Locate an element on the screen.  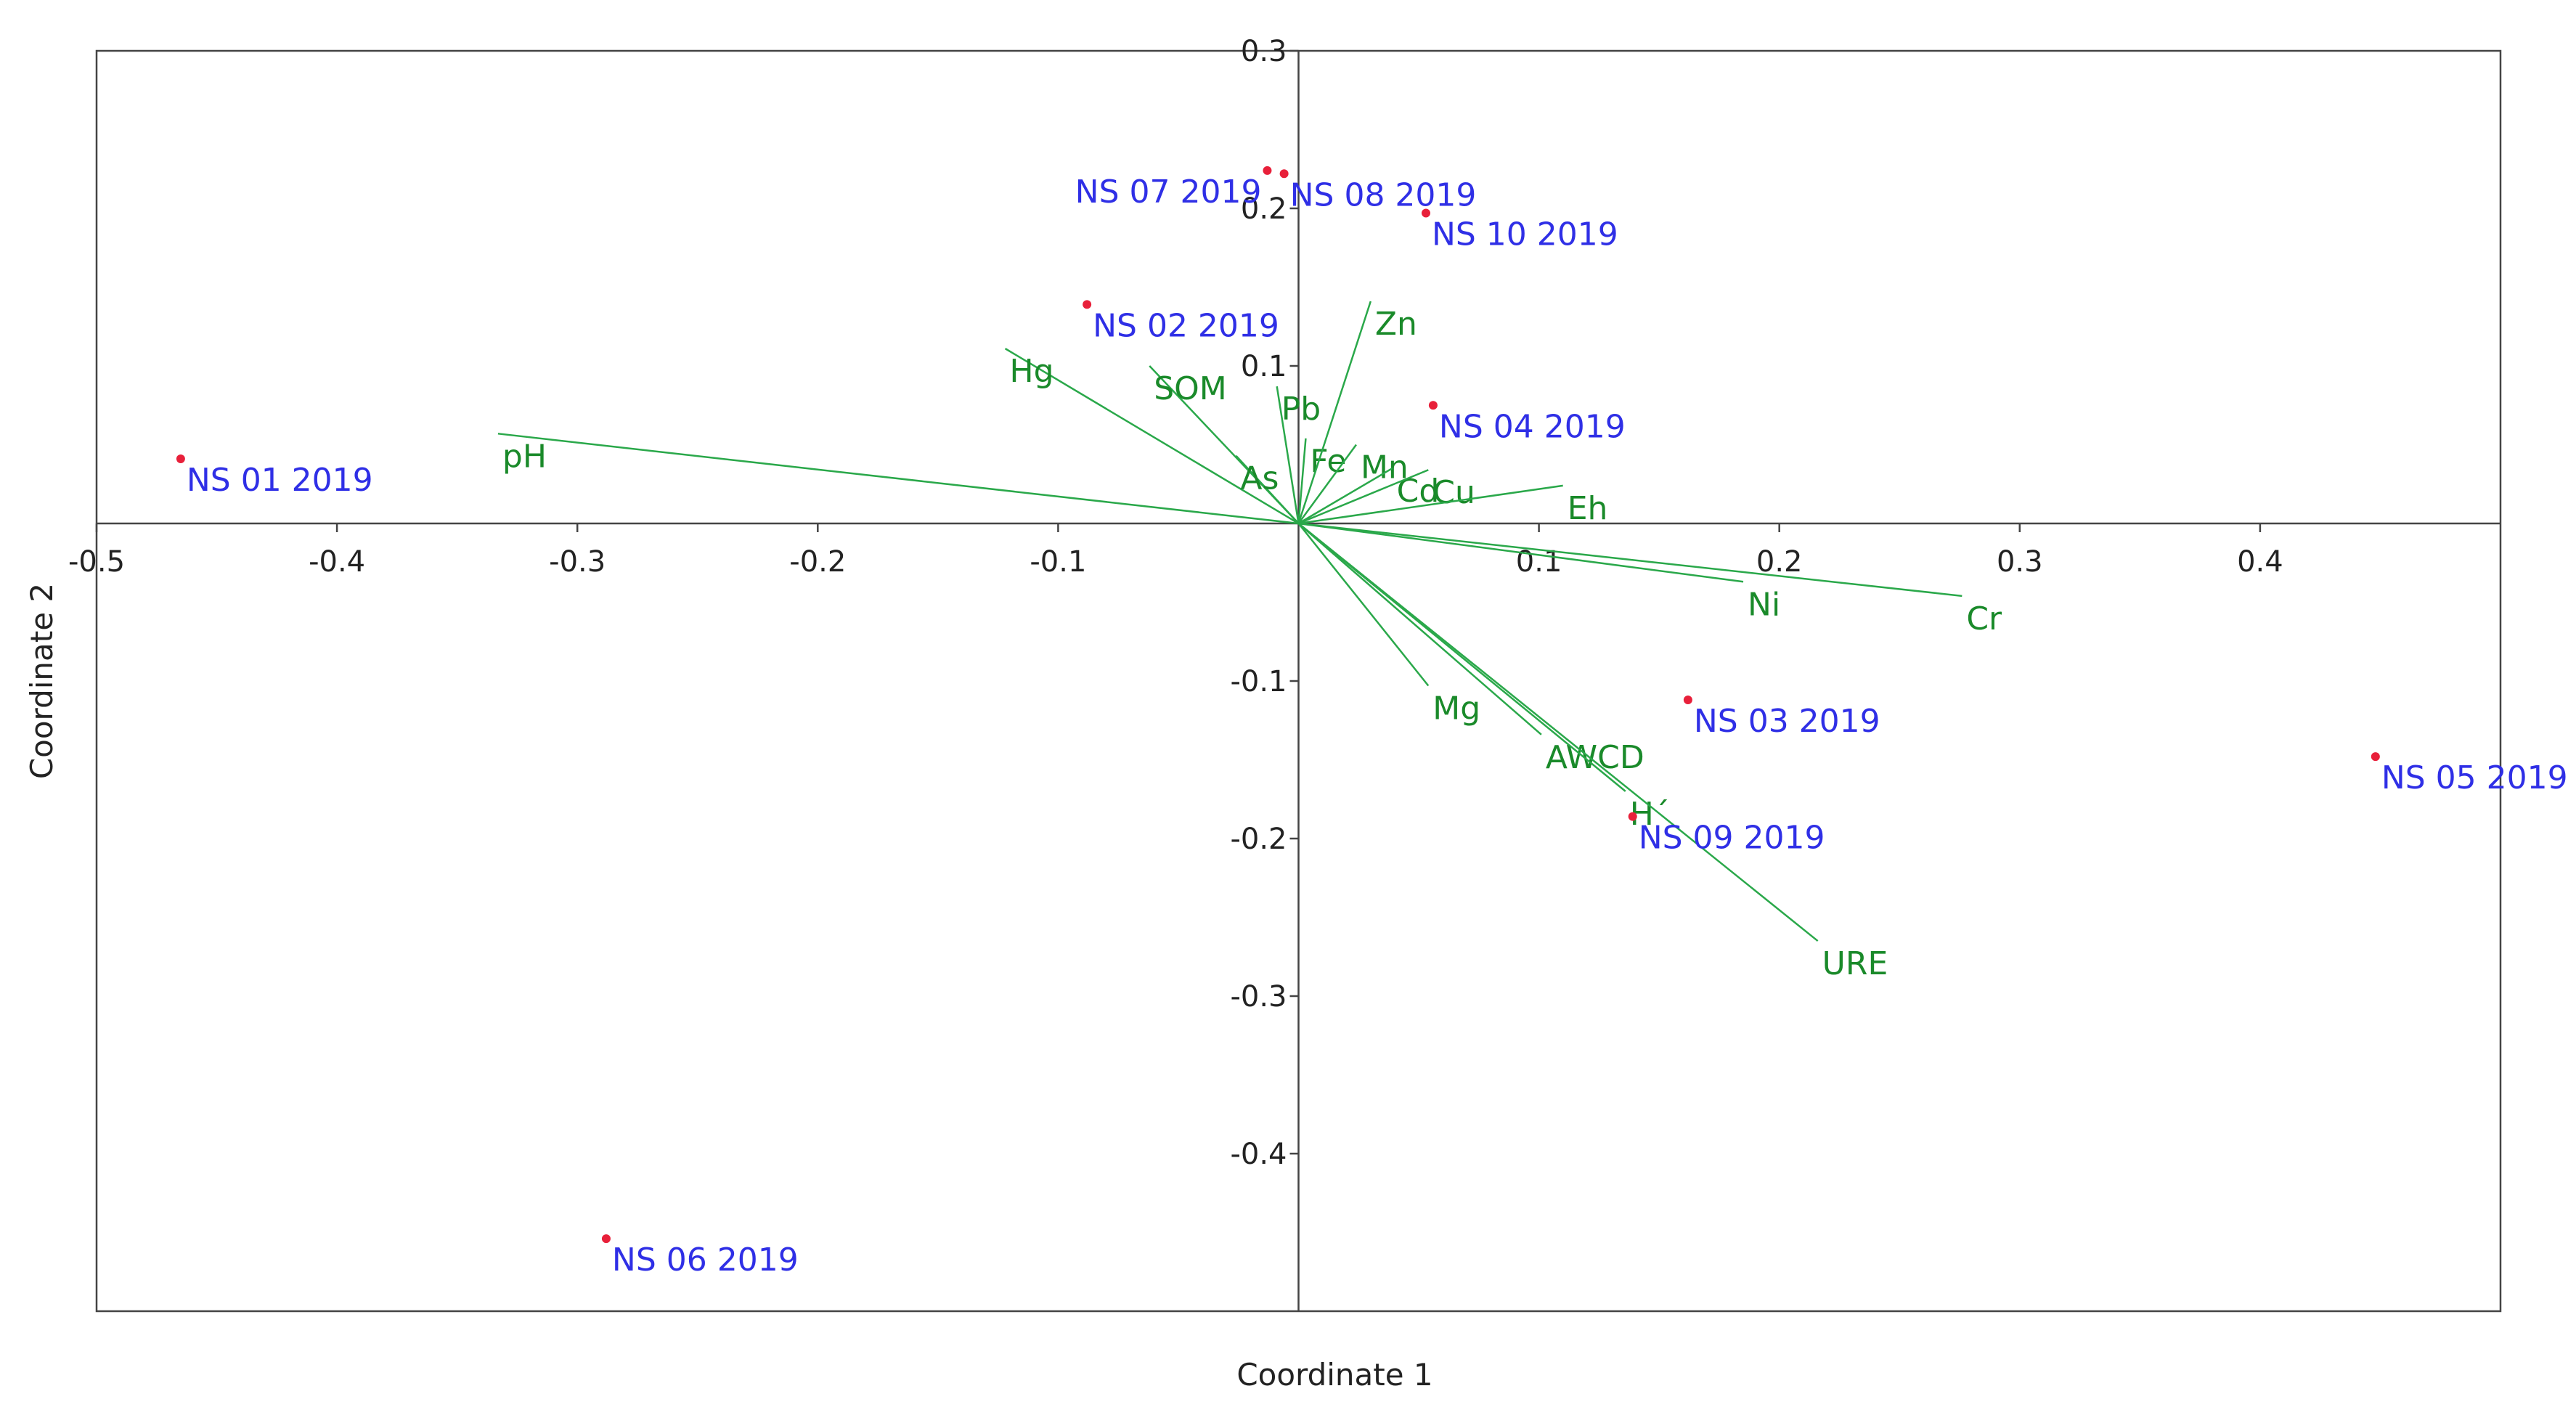
x-axis-ticks: -0.5 -0.4 -0.3 -0.2 -0.1 0.1 0.2 0.3 0.4 is located at coordinates (1175, 551).